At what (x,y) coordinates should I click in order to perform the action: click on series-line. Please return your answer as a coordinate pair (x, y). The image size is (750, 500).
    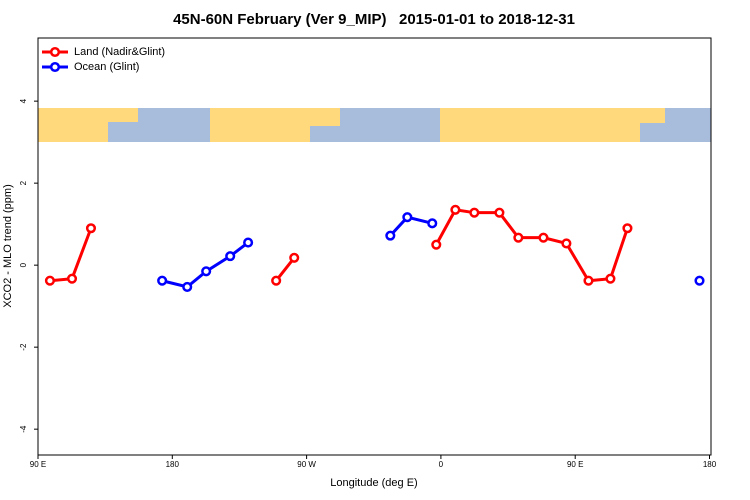
    Looking at the image, I should click on (339, 245).